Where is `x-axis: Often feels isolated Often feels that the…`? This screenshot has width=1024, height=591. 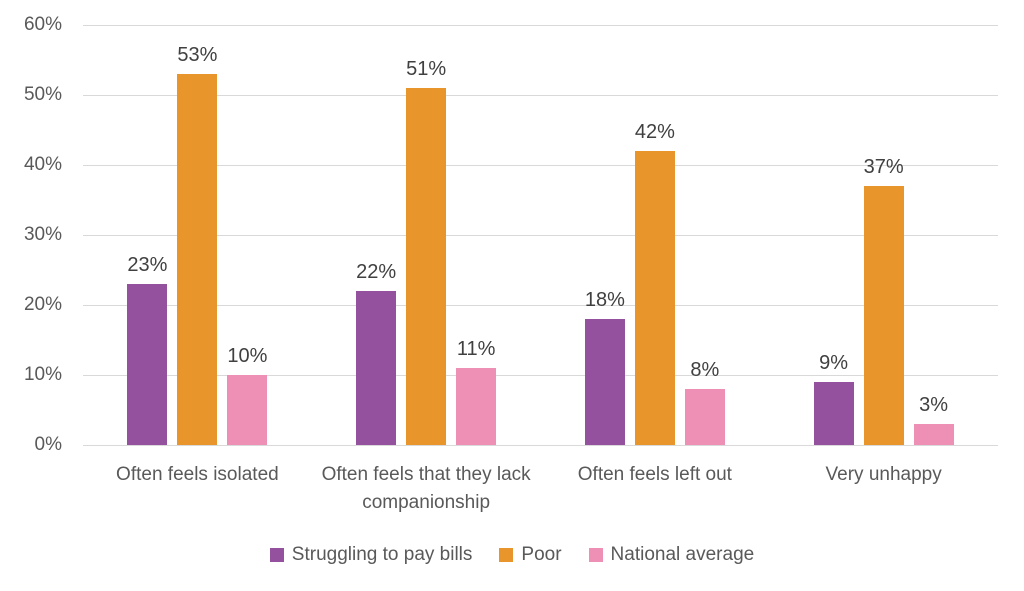
x-axis: Often feels isolated Often feels that the… is located at coordinates (540, 489).